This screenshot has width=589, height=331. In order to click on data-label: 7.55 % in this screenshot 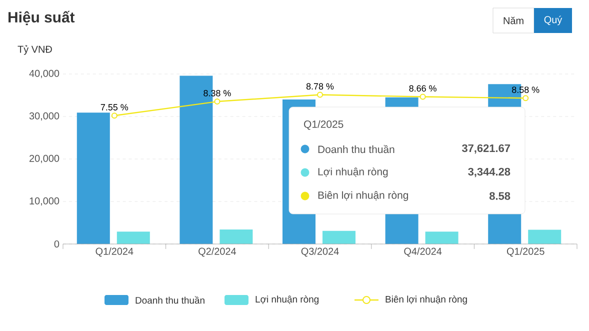, I will do `click(114, 107)`.